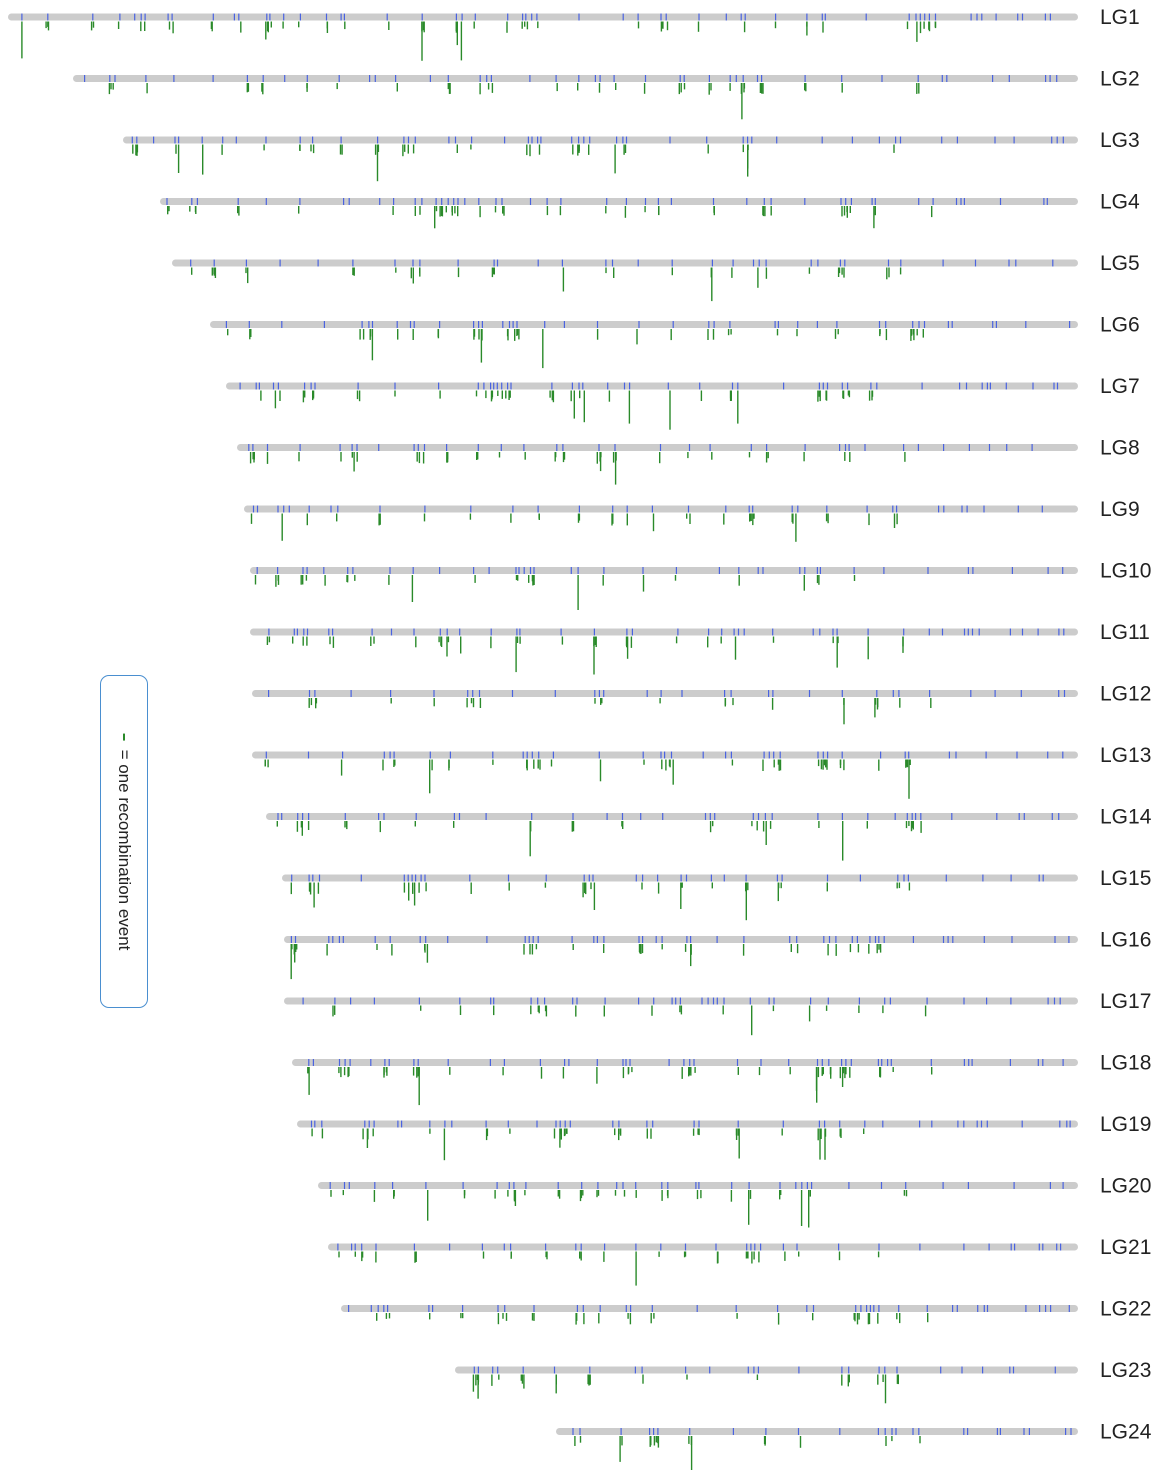 The height and width of the screenshot is (1470, 1175). Describe the element at coordinates (803, 1381) in the screenshot. I see `linkage-group-lg23: LG23` at that location.